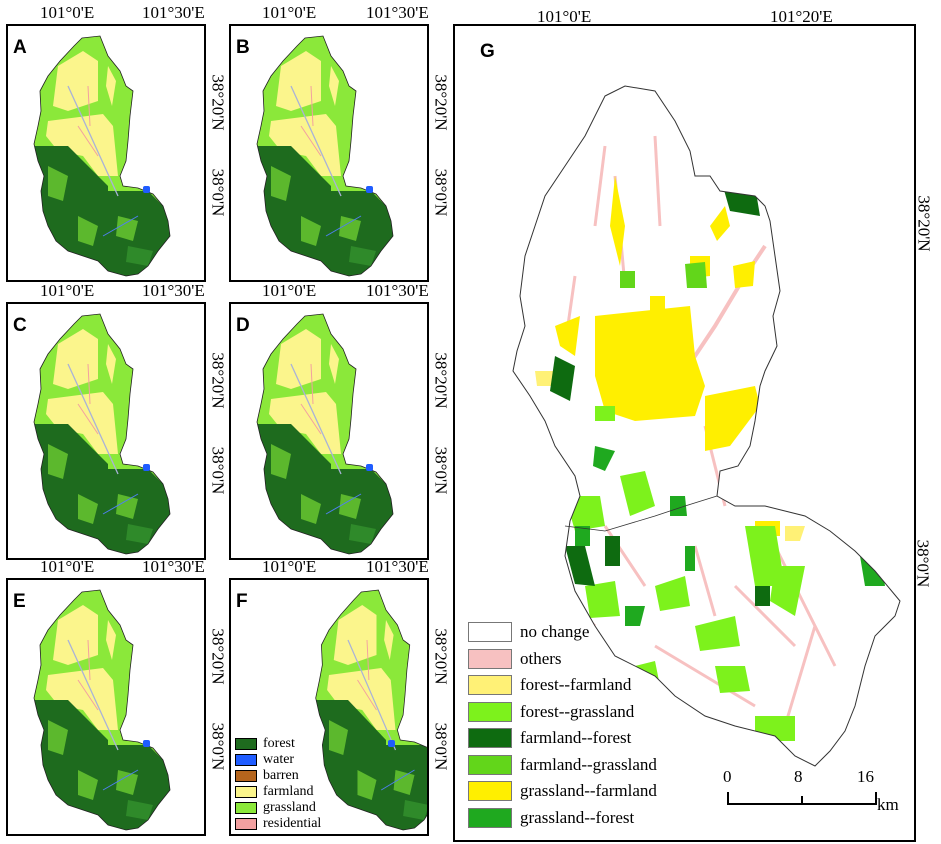 Image resolution: width=941 pixels, height=844 pixels. What do you see at coordinates (923, 563) in the screenshot?
I see `lat-label-g-2: 38°0'N` at bounding box center [923, 563].